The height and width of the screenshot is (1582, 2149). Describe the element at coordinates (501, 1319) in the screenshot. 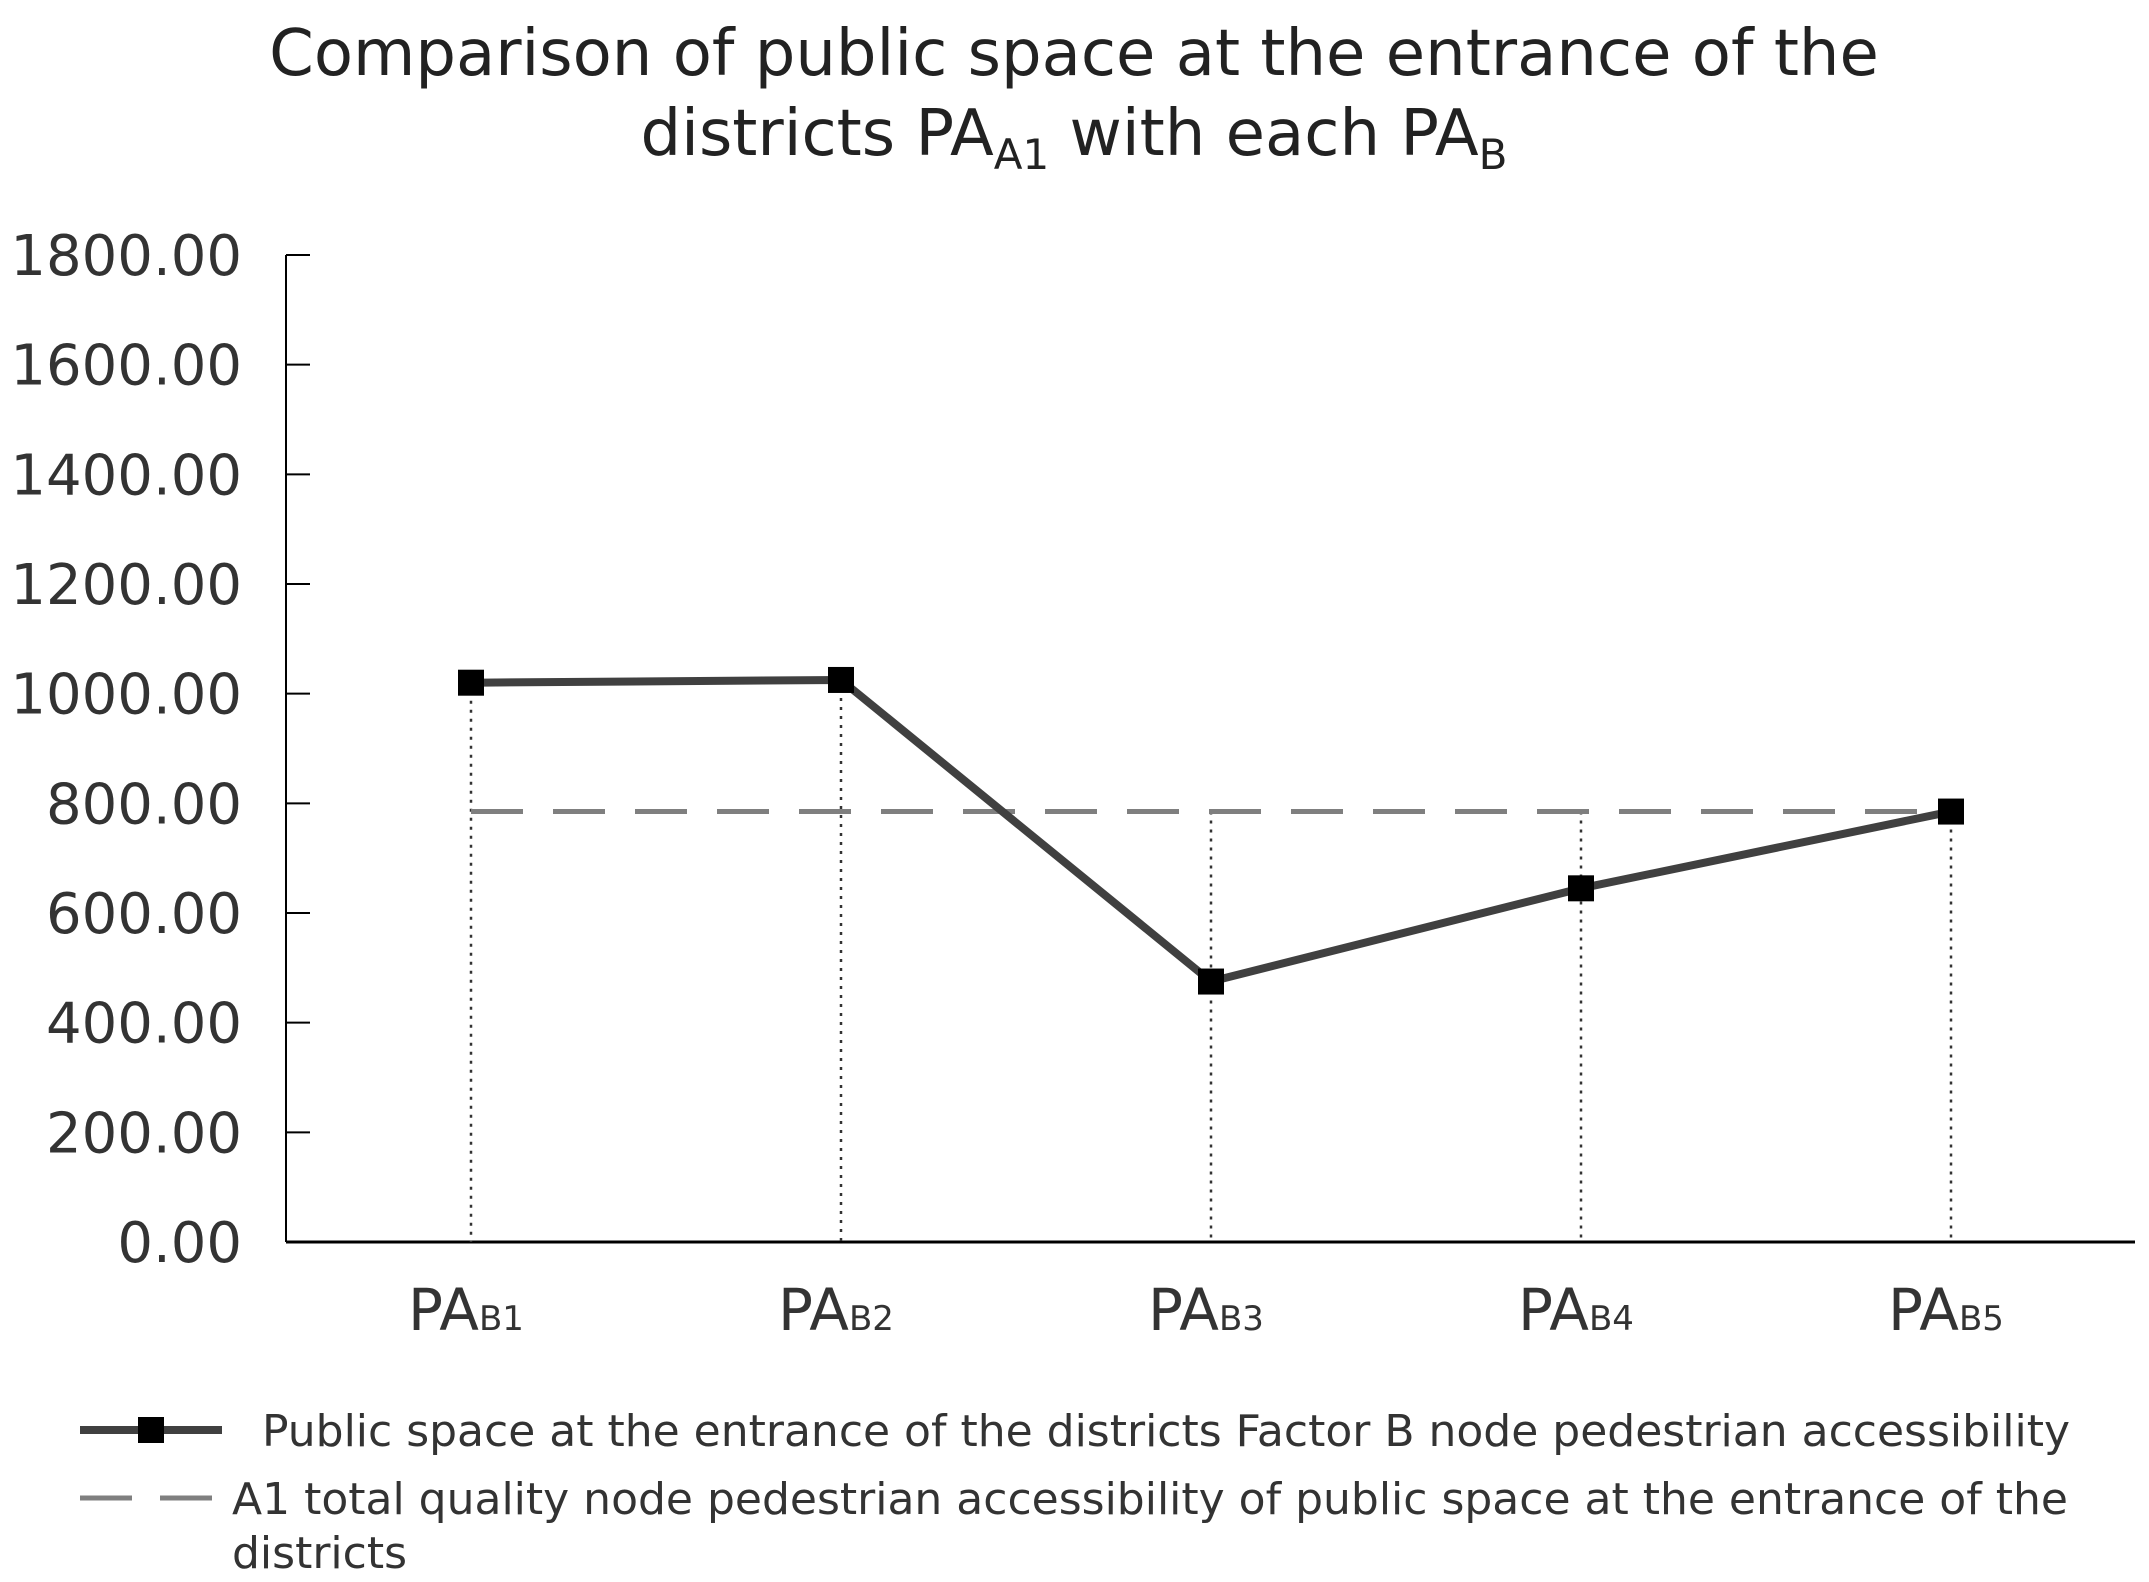

I see `x-category-label-sub: B1` at that location.